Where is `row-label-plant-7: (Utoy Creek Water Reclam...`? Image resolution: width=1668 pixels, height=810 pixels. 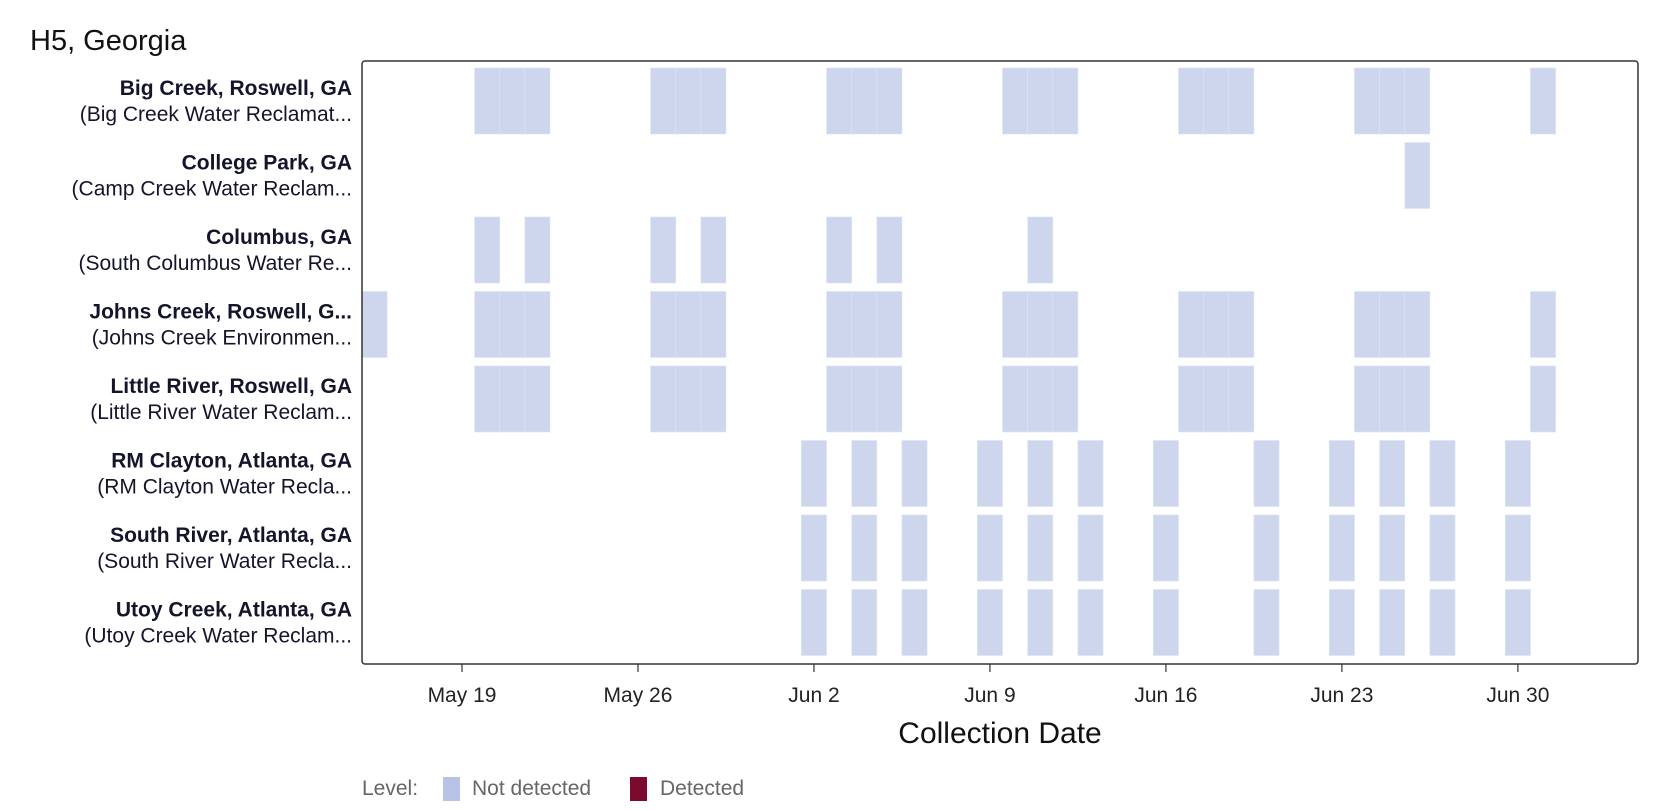 row-label-plant-7: (Utoy Creek Water Reclam... is located at coordinates (218, 636).